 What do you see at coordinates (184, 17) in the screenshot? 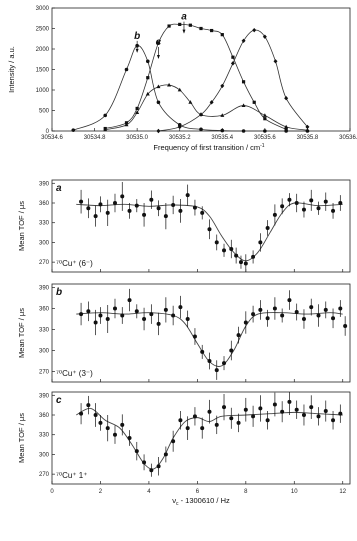
I see `peak-label-a: a` at bounding box center [184, 17].